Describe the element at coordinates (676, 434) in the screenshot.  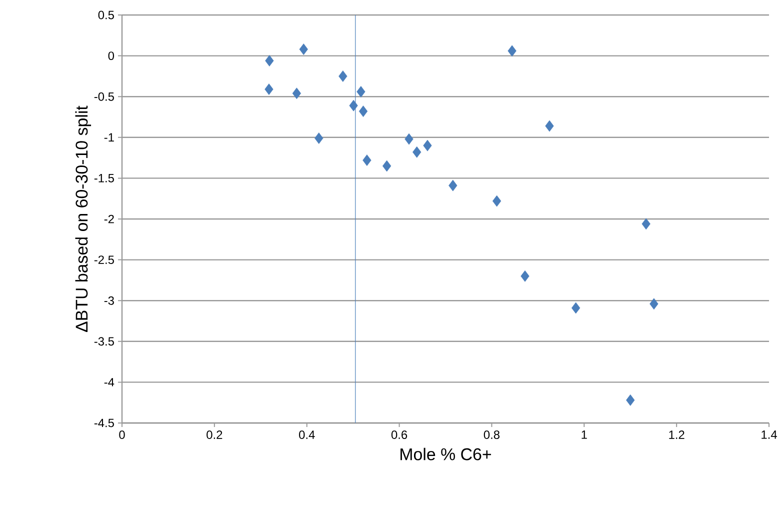
I see `x-tick-label: 1.2` at that location.